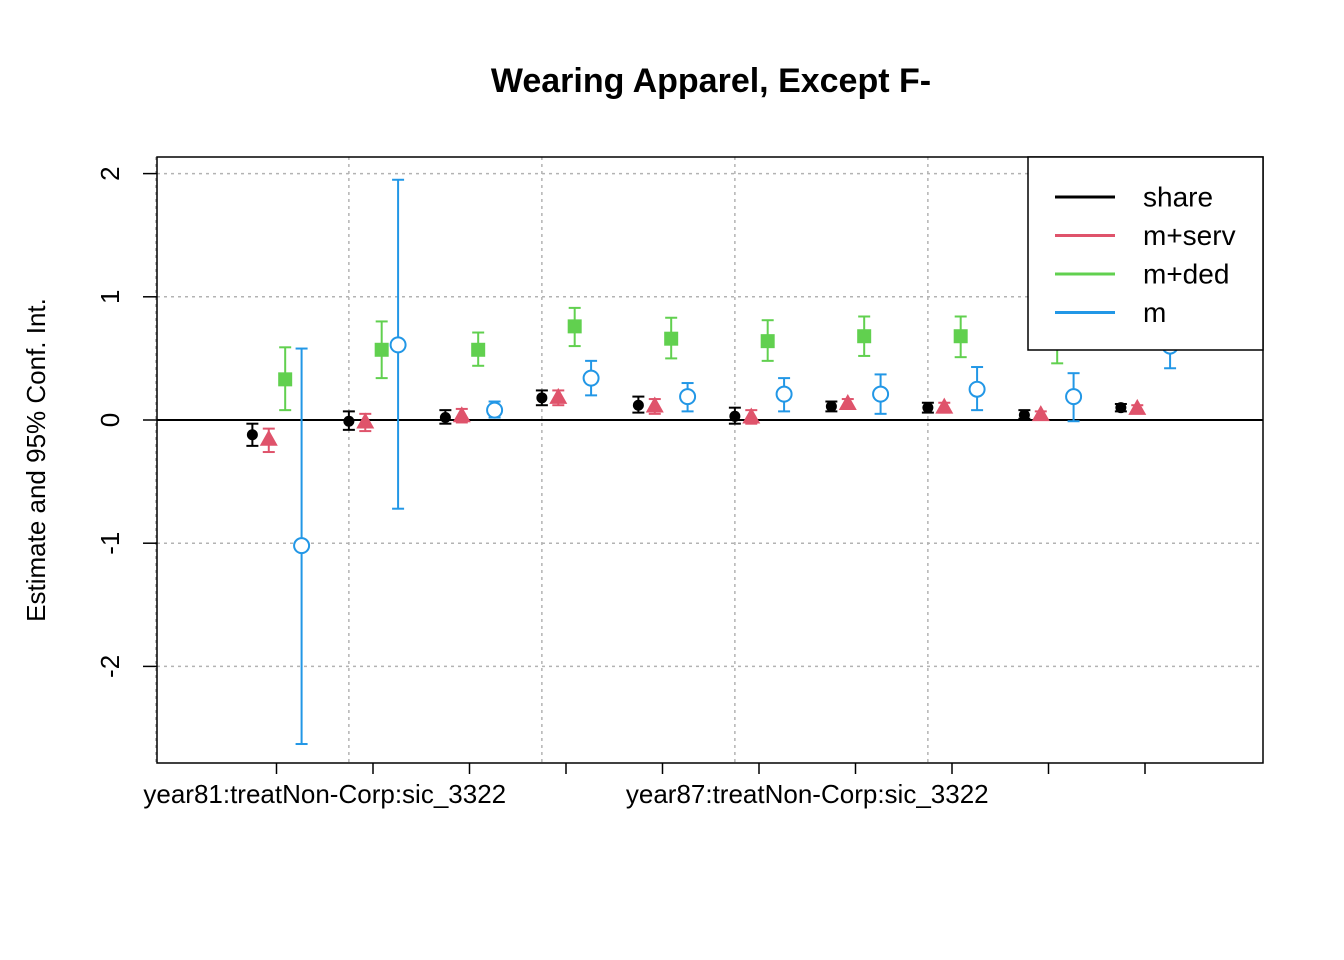 The width and height of the screenshot is (1344, 960). I want to click on legend-label-share: share, so click(1178, 197).